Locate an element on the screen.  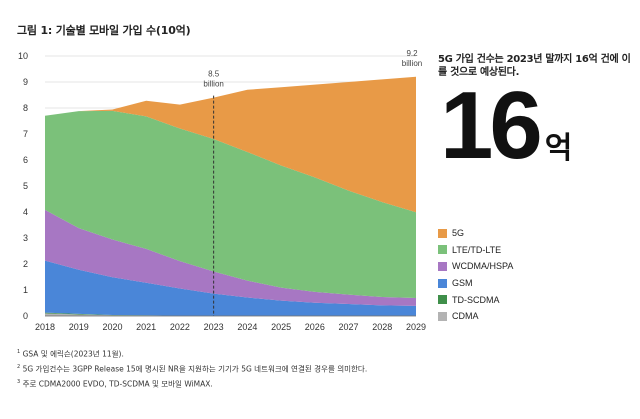
x-tick-label: 2020 is located at coordinates (112, 327).